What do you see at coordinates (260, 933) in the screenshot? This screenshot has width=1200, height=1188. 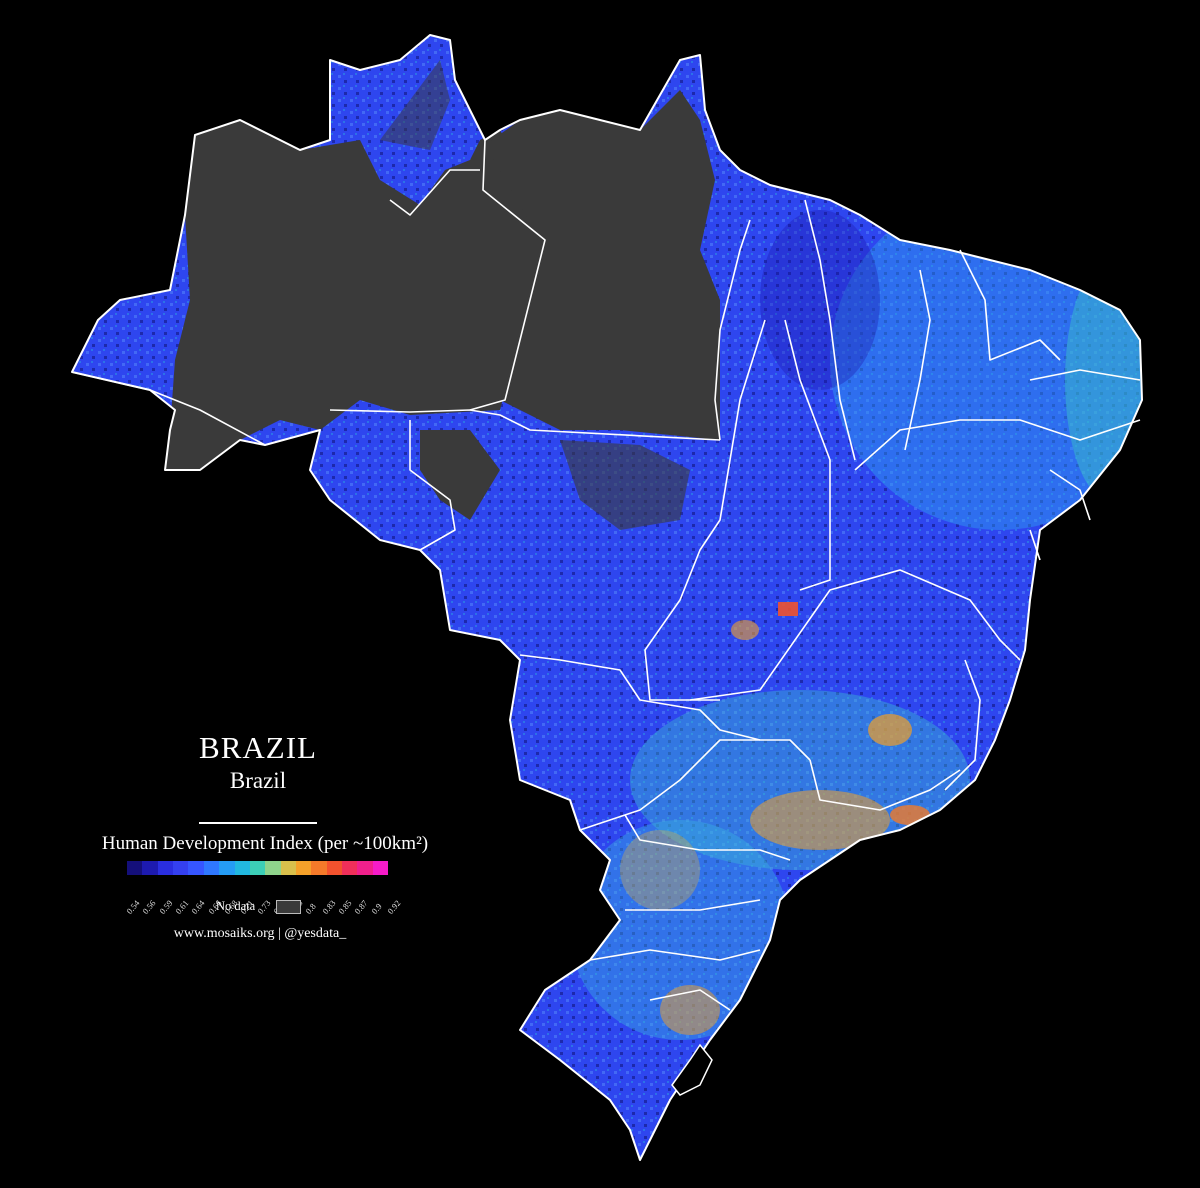 I see `credit-text: www.mosaiks.org | @yesdata_` at bounding box center [260, 933].